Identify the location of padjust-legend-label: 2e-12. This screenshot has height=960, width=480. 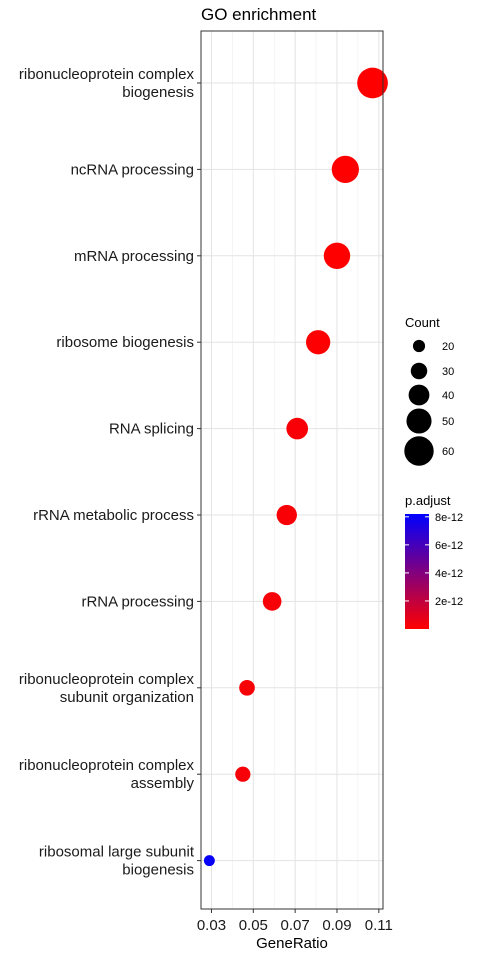
(449, 602).